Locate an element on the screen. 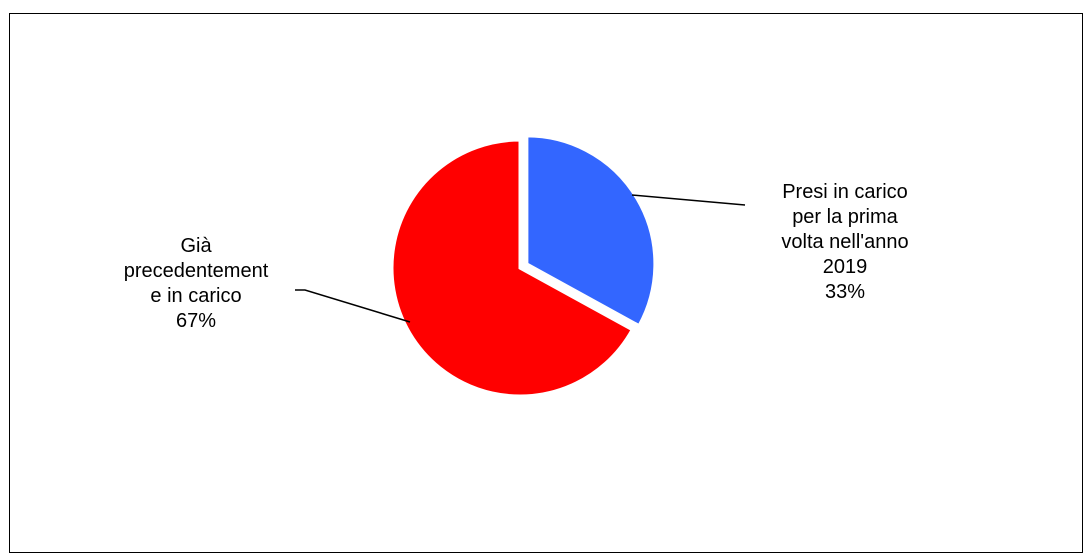 This screenshot has height=553, width=1088. slice-label-line: Presi in carico is located at coordinates (845, 192).